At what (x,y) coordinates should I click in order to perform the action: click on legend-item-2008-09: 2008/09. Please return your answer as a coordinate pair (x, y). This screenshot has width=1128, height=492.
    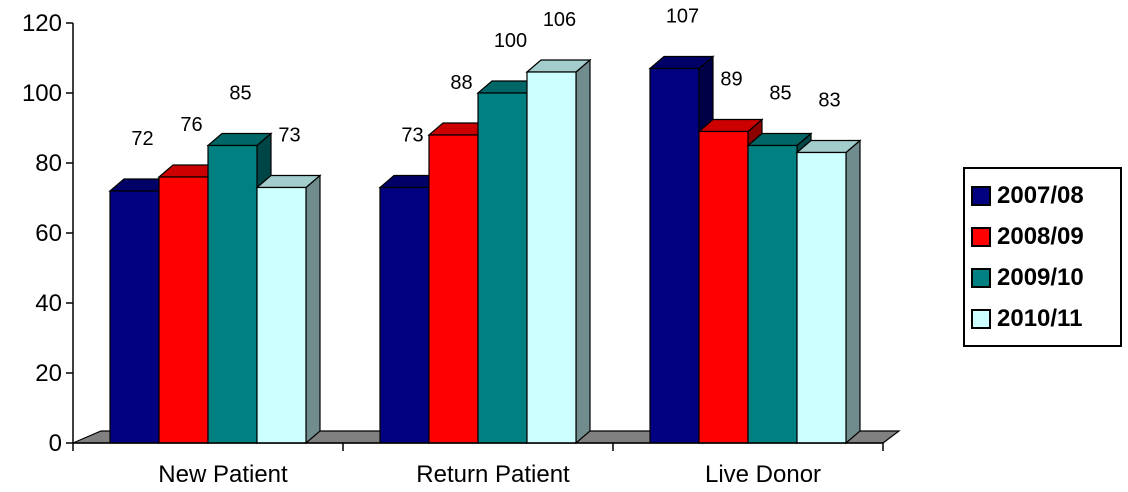
    Looking at the image, I should click on (1045, 236).